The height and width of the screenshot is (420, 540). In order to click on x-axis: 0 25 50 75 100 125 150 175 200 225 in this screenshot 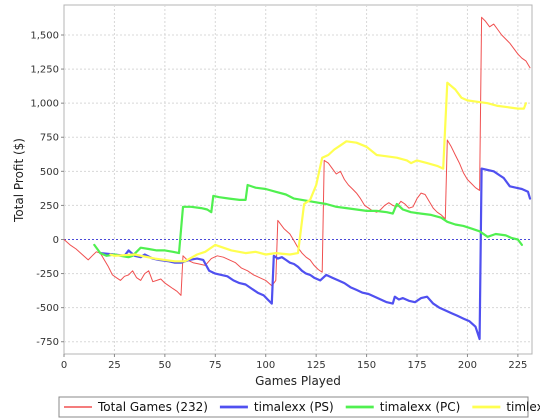, I will do `click(294, 362)`.